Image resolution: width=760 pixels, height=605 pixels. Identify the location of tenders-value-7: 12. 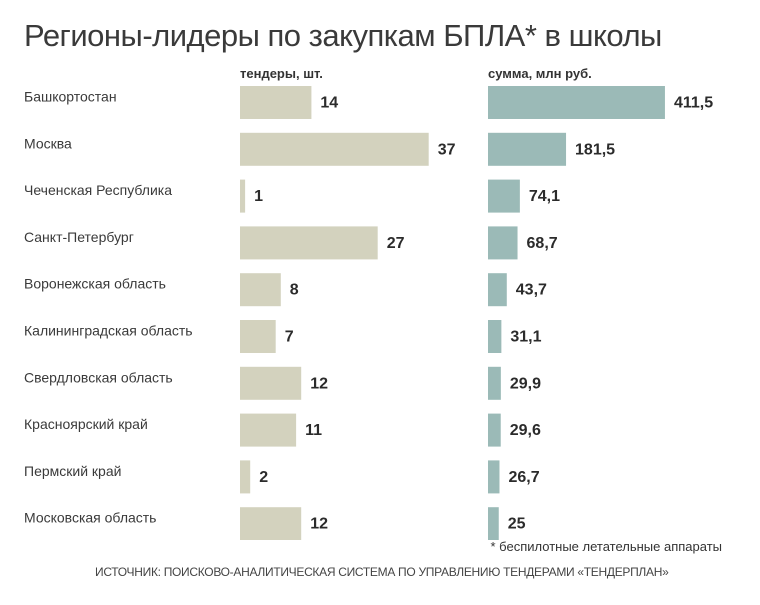
(319, 383).